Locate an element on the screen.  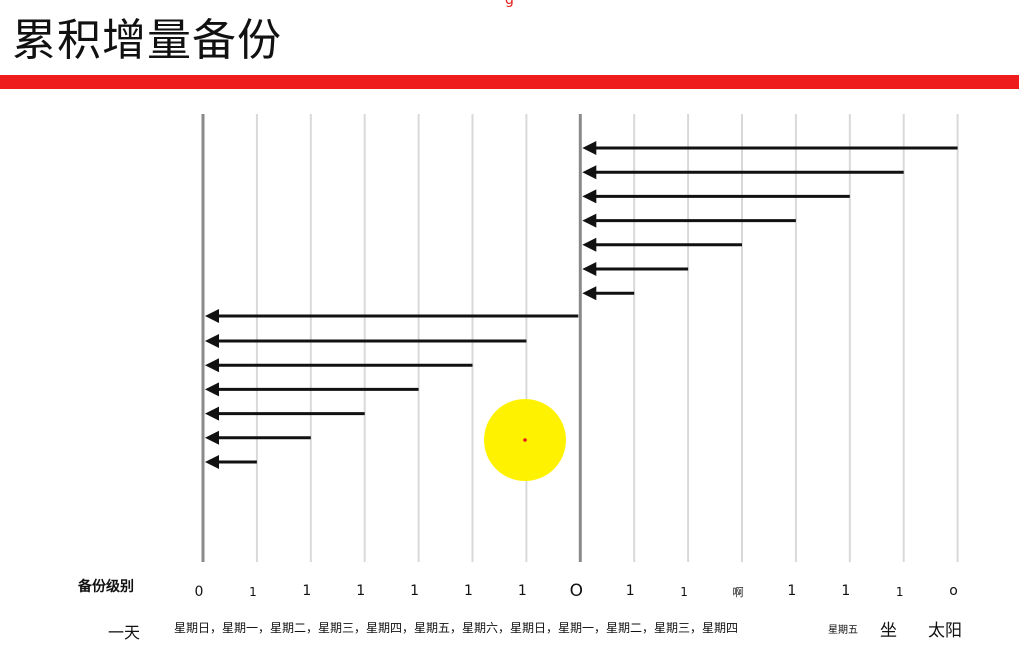
weekday-friday: 星期五 is located at coordinates (843, 630).